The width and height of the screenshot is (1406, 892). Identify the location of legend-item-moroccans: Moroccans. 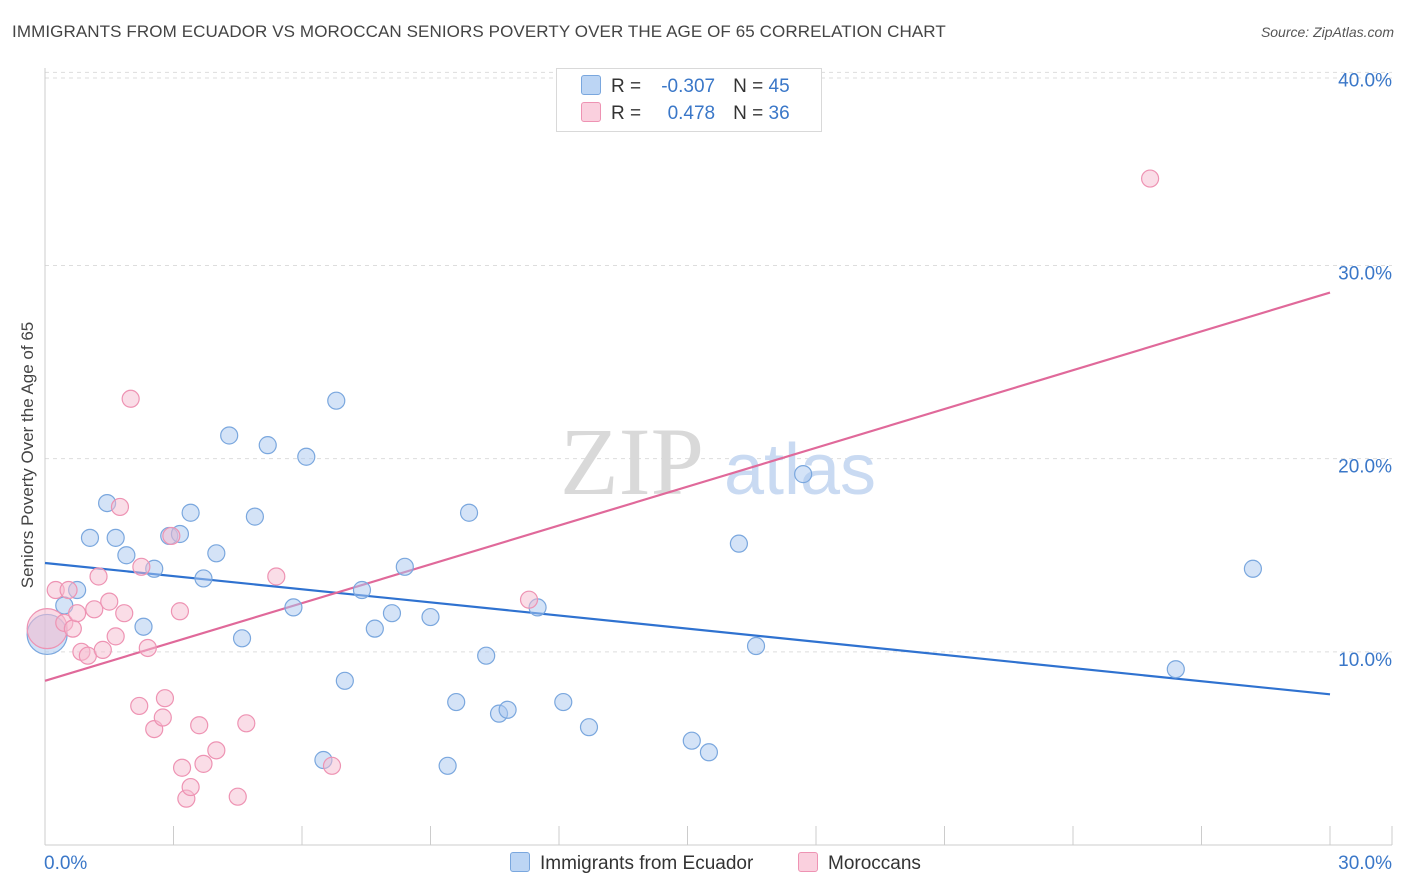
(859, 863).